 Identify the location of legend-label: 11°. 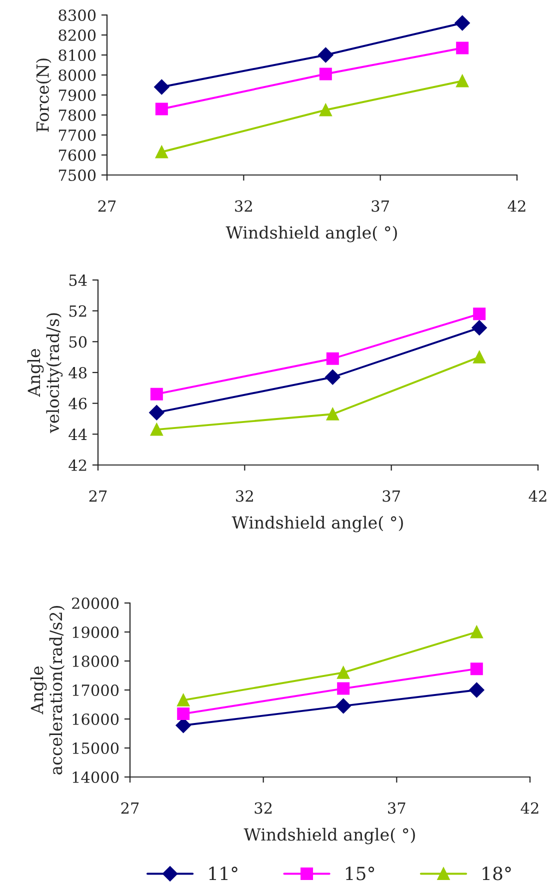
(223, 873).